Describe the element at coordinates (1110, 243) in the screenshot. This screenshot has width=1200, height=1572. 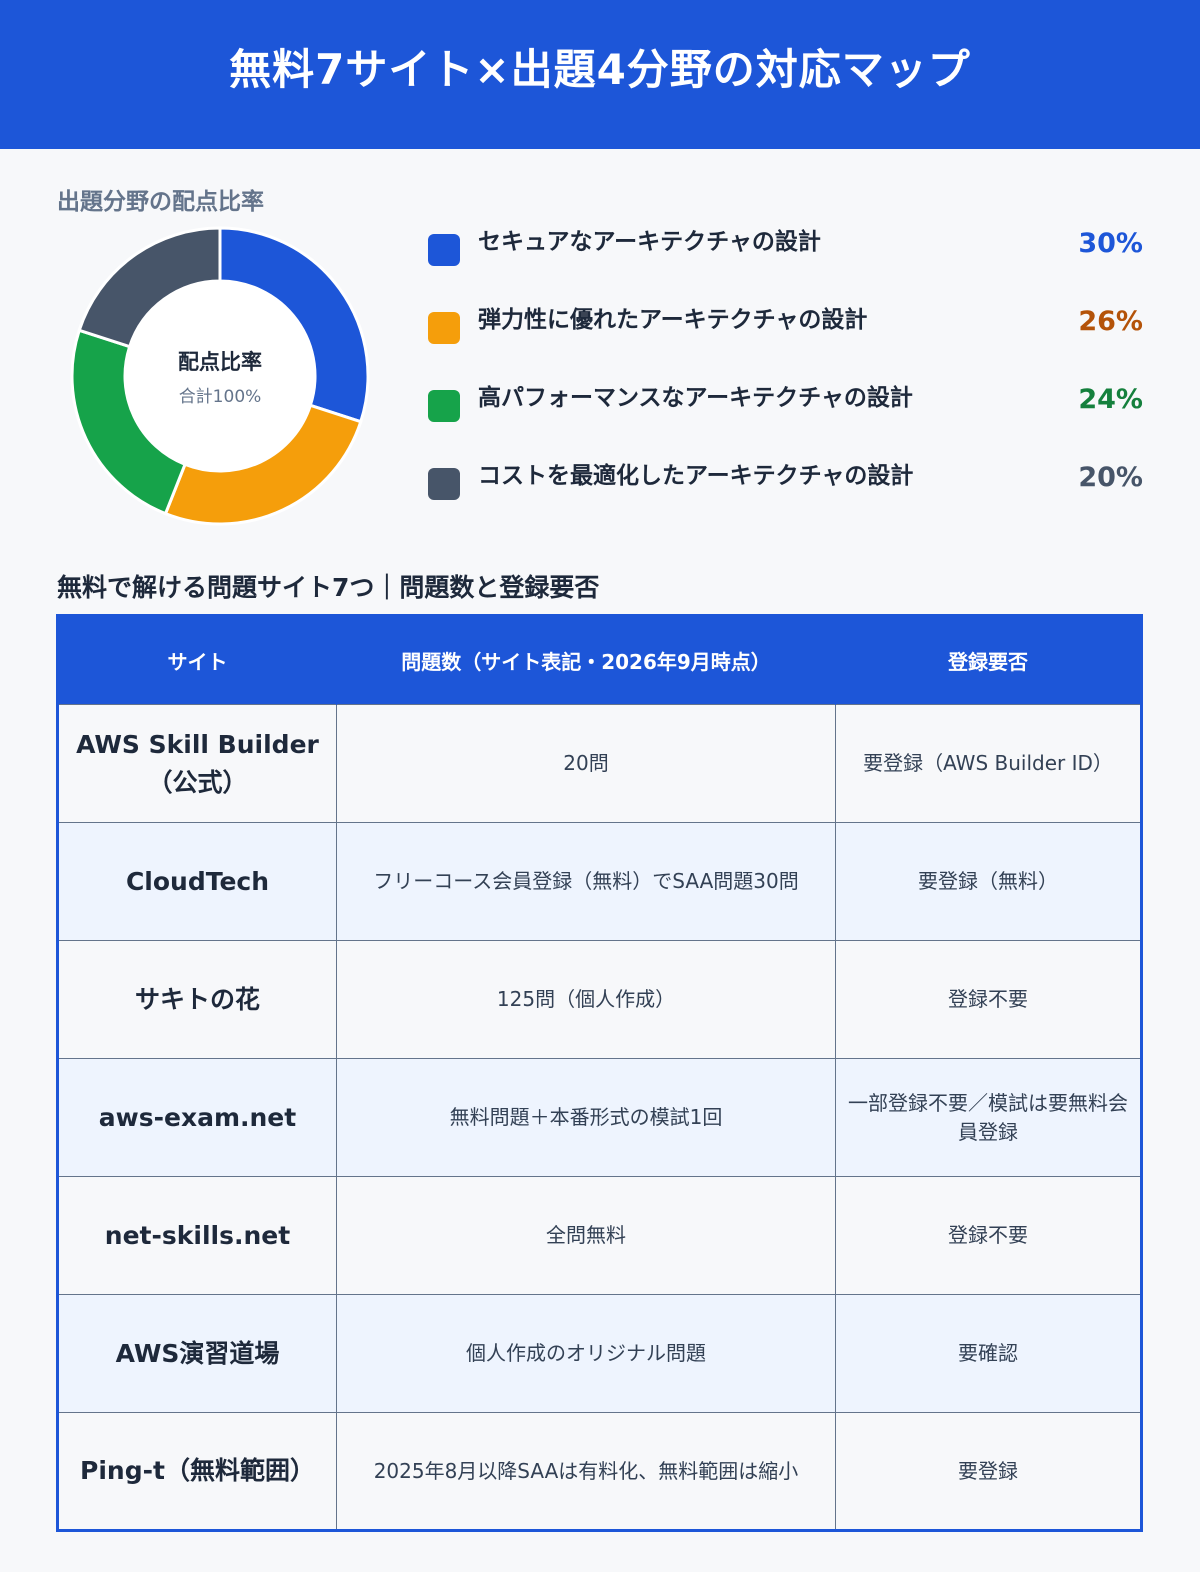
I see `legend-value: 30%` at that location.